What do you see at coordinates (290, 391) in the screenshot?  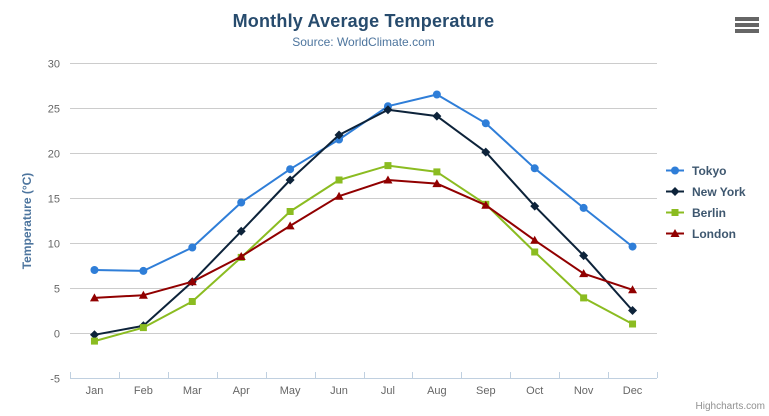 I see `x-axis-label: May` at bounding box center [290, 391].